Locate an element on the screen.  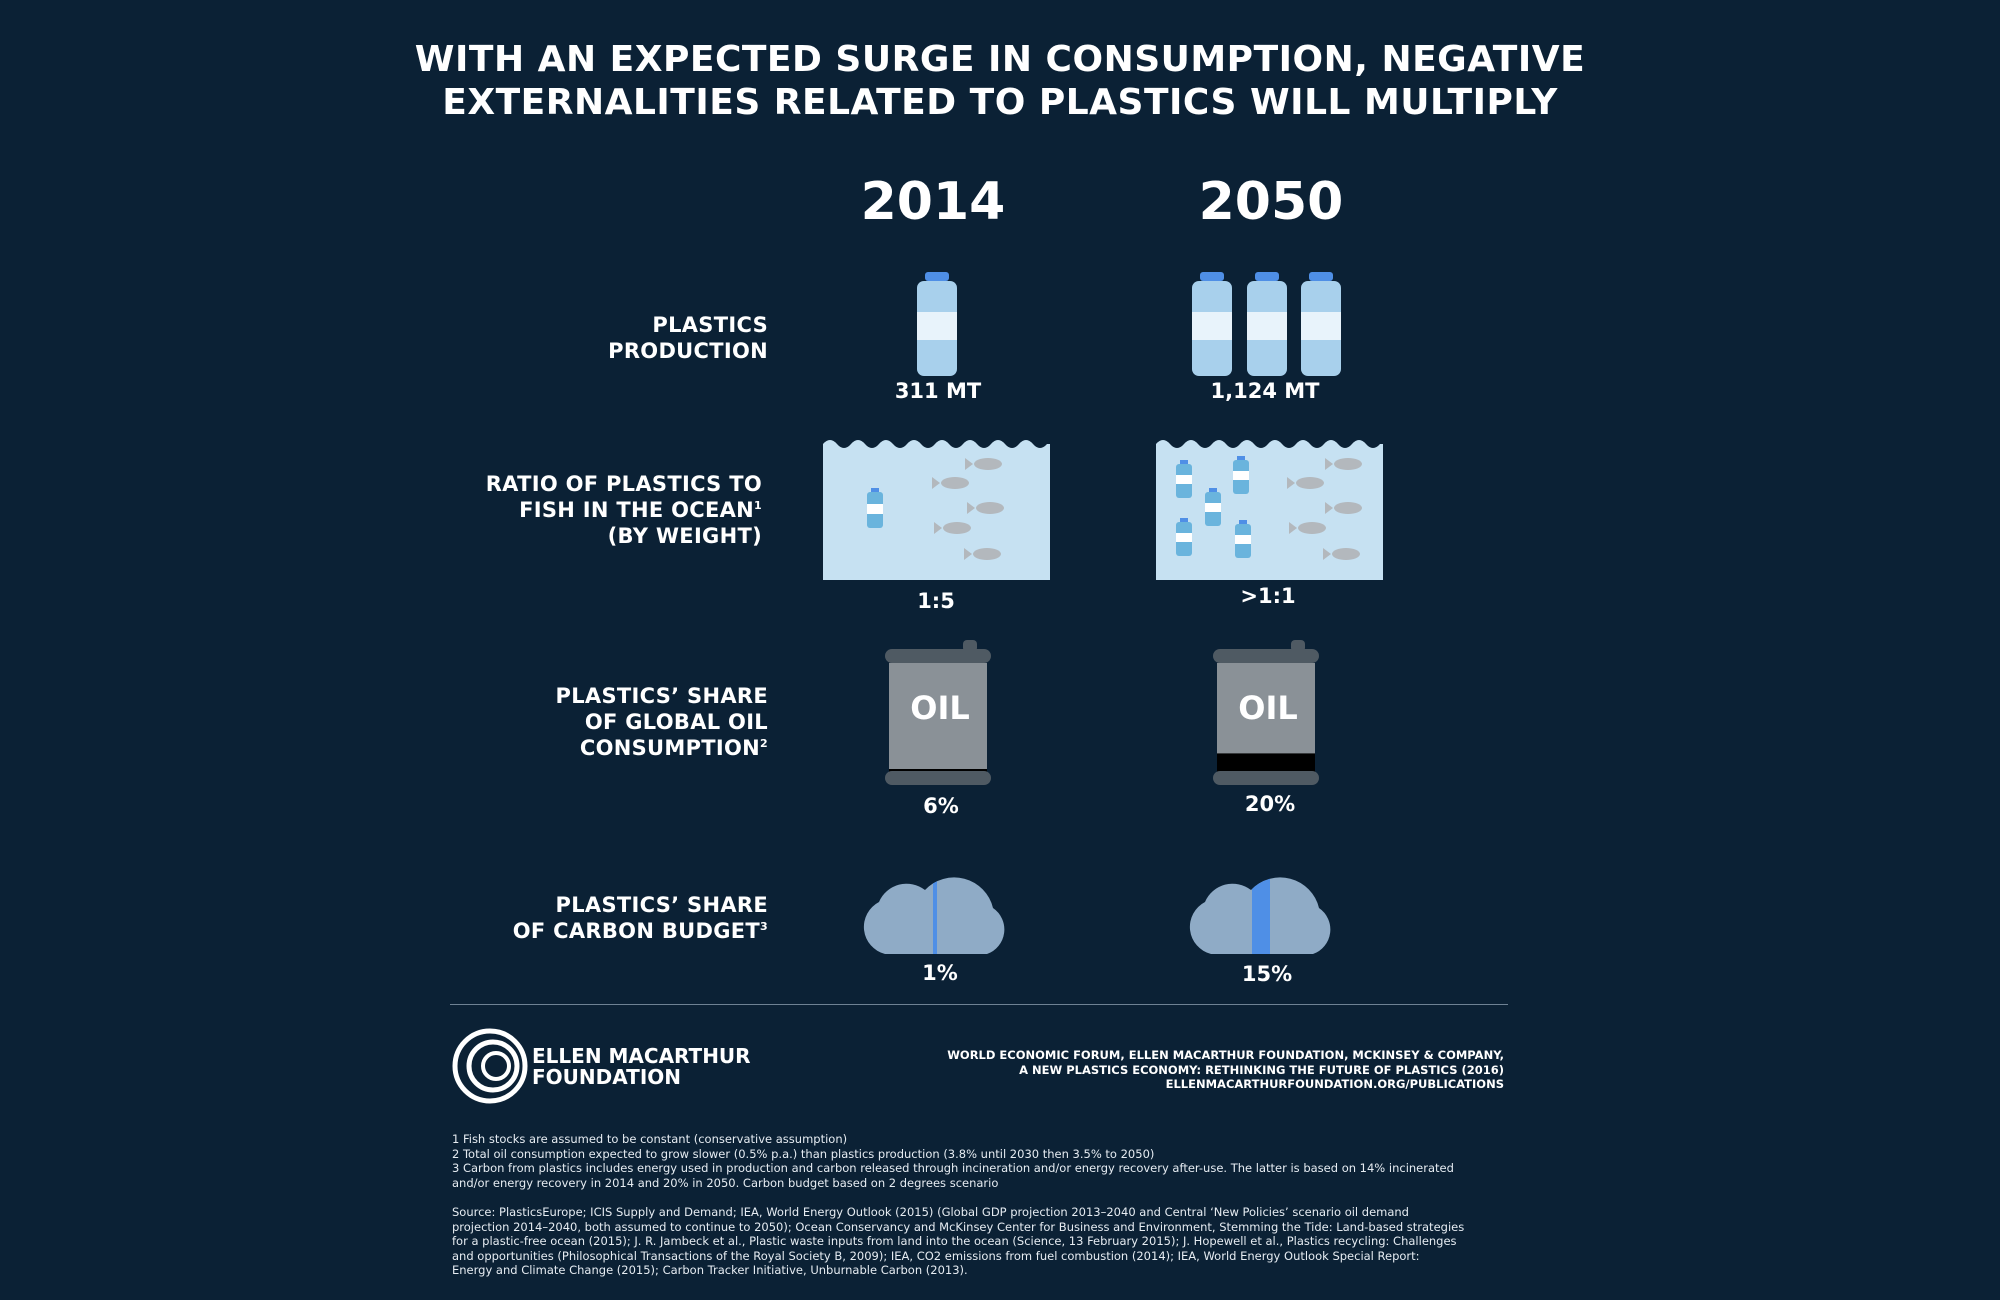
oil-barrel-2014: OIL is located at coordinates (938, 712).